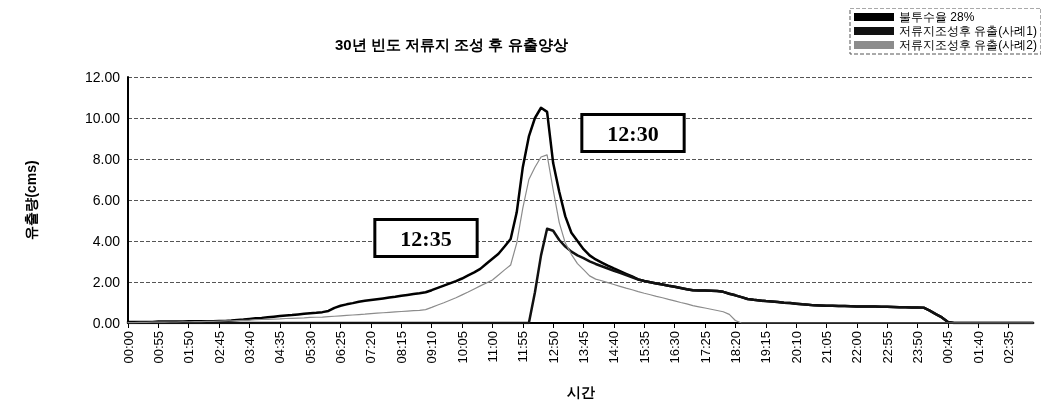 The height and width of the screenshot is (416, 1049). What do you see at coordinates (644, 347) in the screenshot?
I see `x-tick-label: 15:35` at bounding box center [644, 347].